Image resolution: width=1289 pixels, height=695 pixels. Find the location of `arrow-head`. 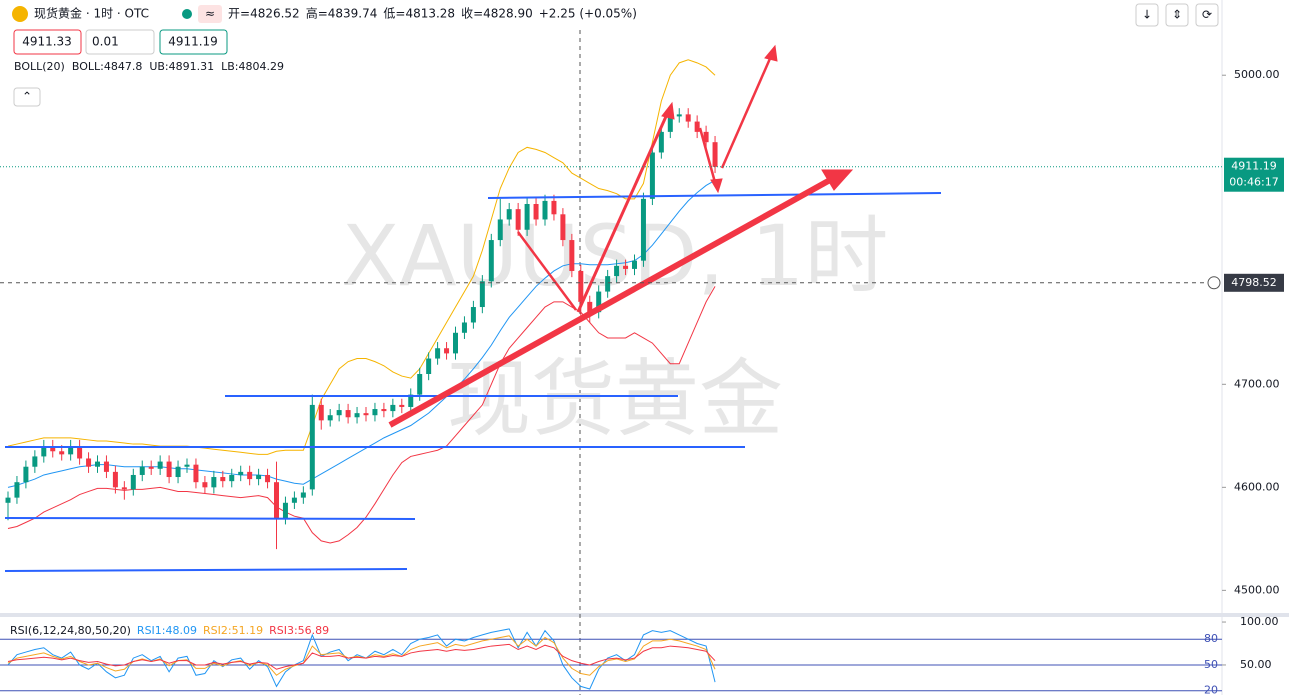

arrow-head is located at coordinates (716, 186).